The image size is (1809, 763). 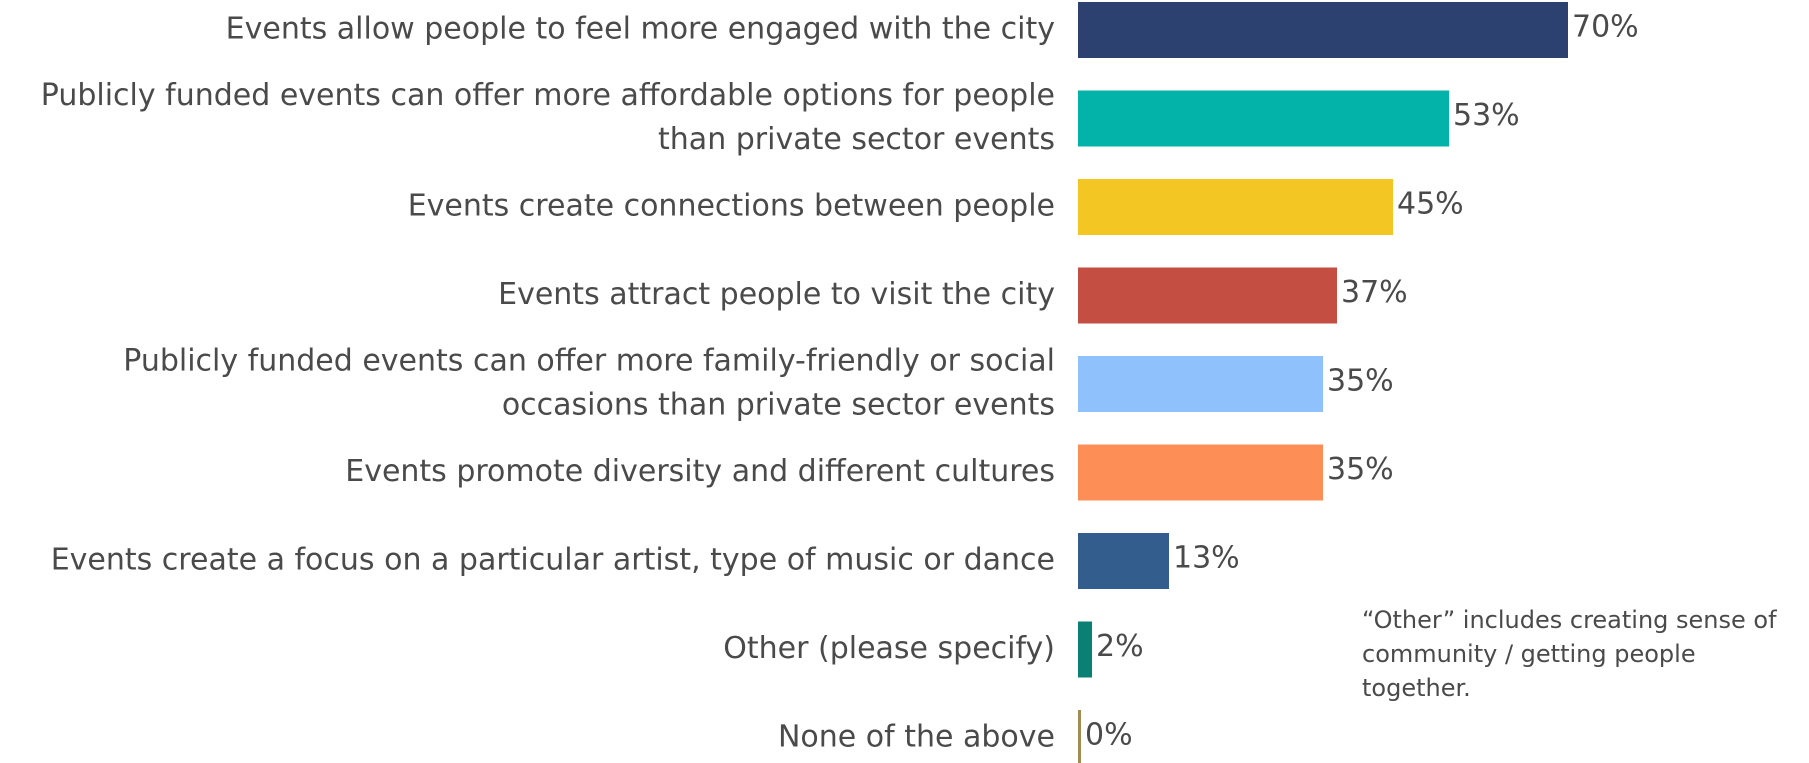 I want to click on data-label-1: 70%, so click(x=1605, y=27).